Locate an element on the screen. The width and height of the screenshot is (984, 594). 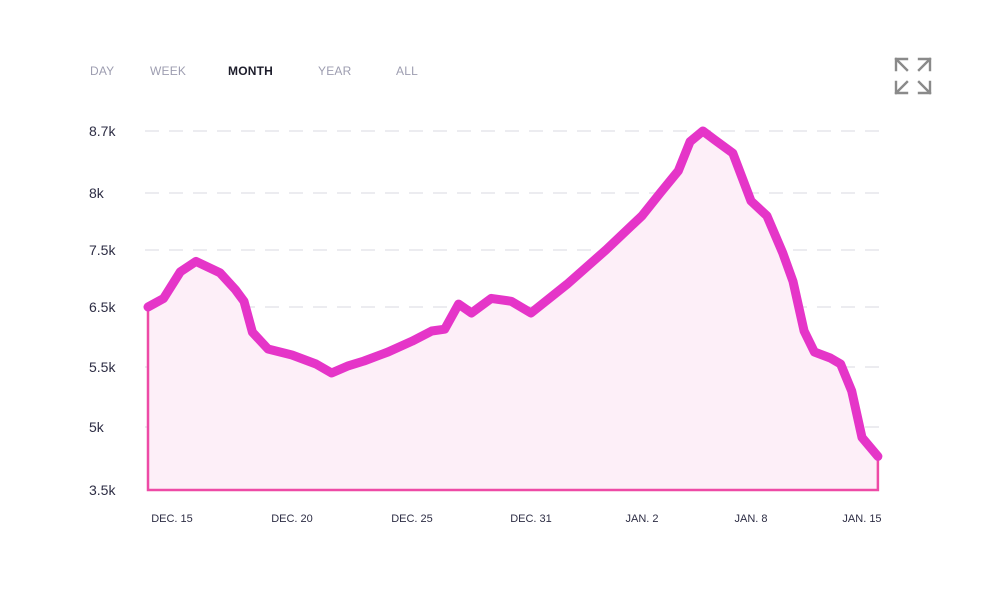
tab-day: DAY is located at coordinates (102, 71).